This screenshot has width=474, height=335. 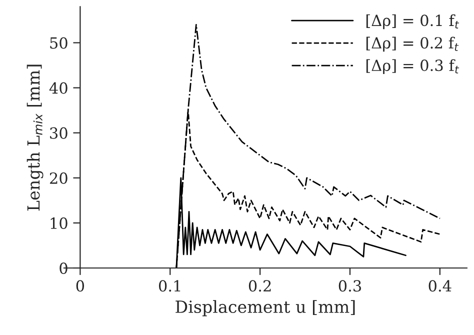 I want to click on x-tick-label: 0.3, so click(x=349, y=286).